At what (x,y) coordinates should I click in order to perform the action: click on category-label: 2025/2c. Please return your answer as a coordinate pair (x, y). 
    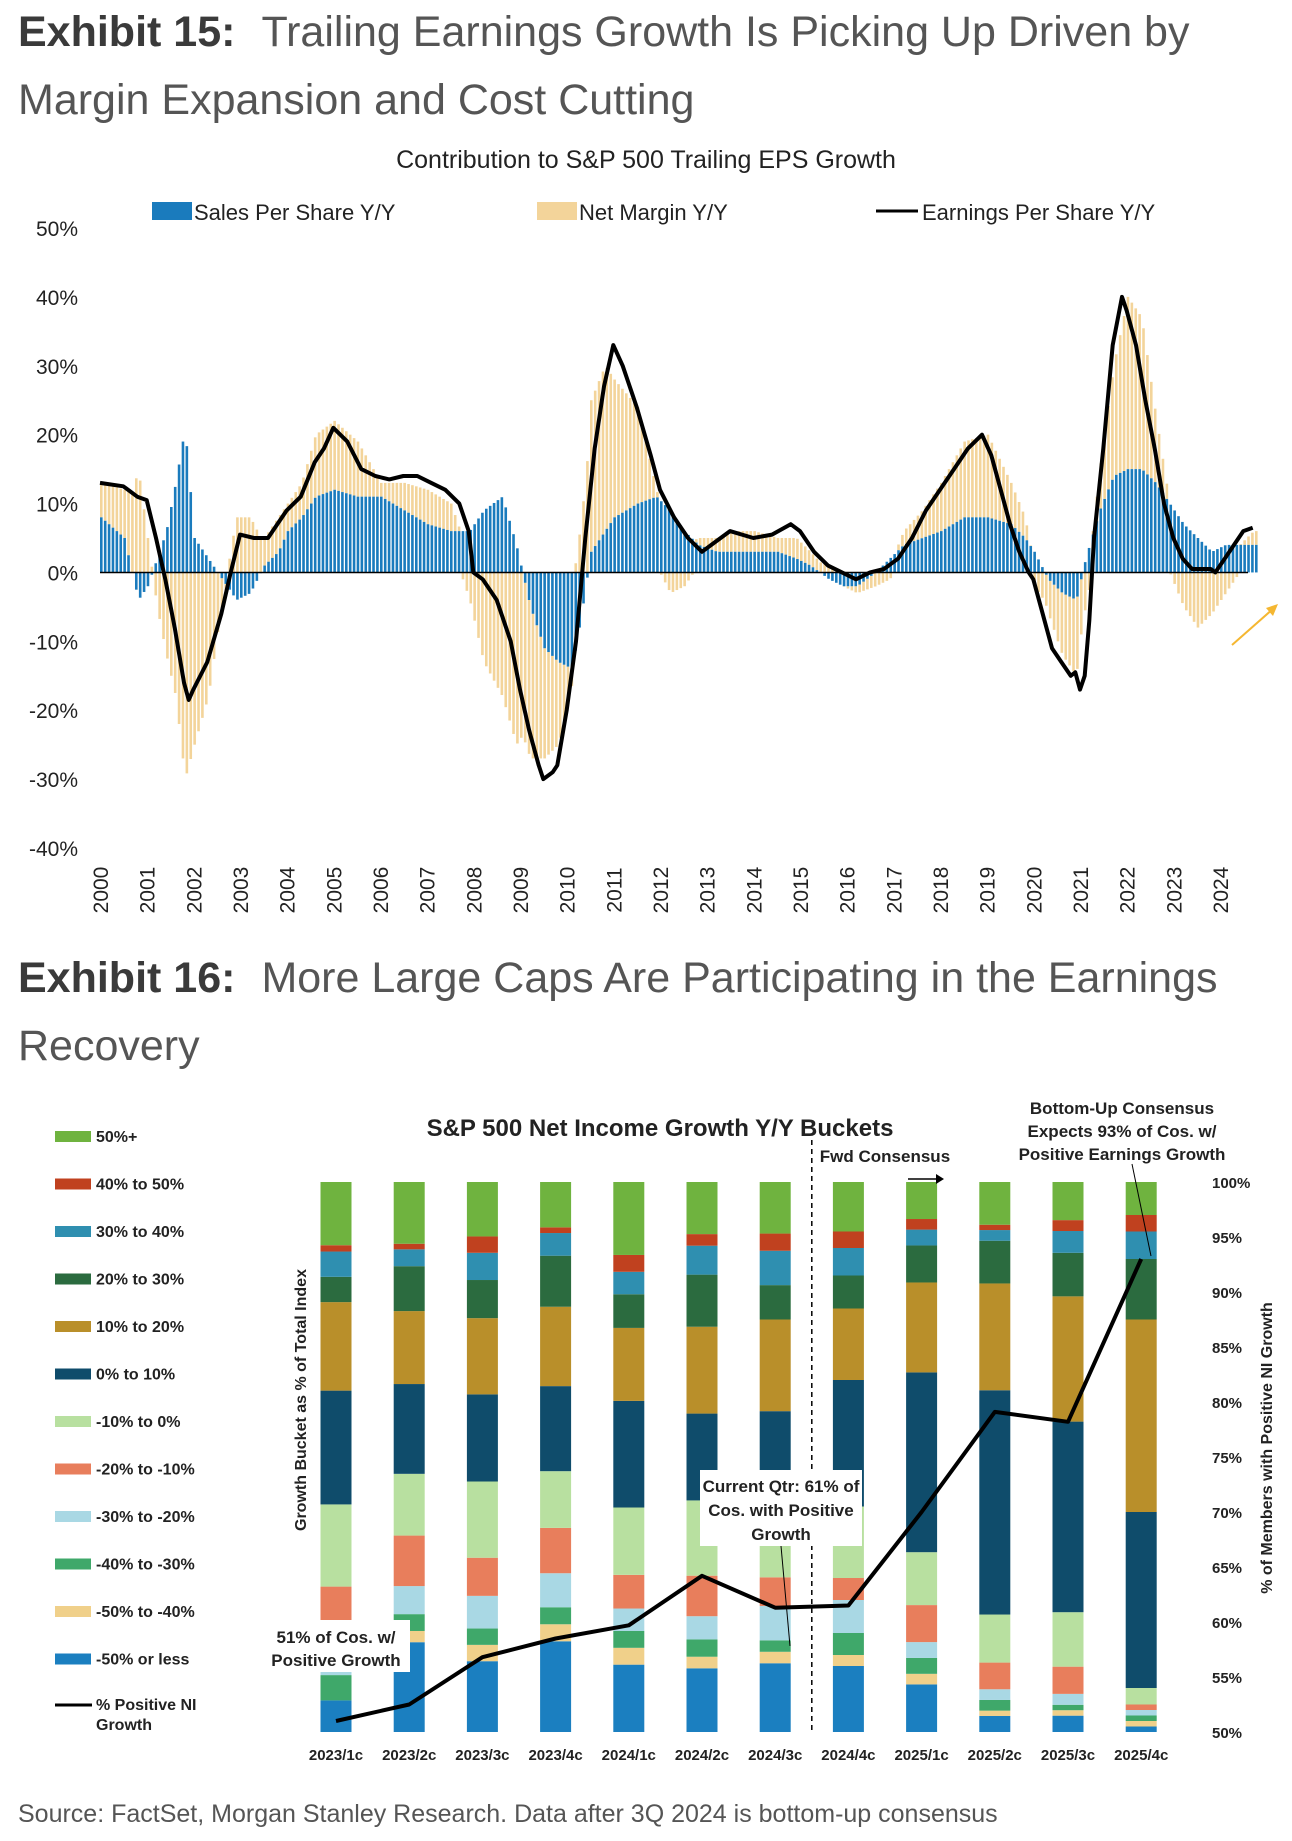
    Looking at the image, I should click on (995, 1755).